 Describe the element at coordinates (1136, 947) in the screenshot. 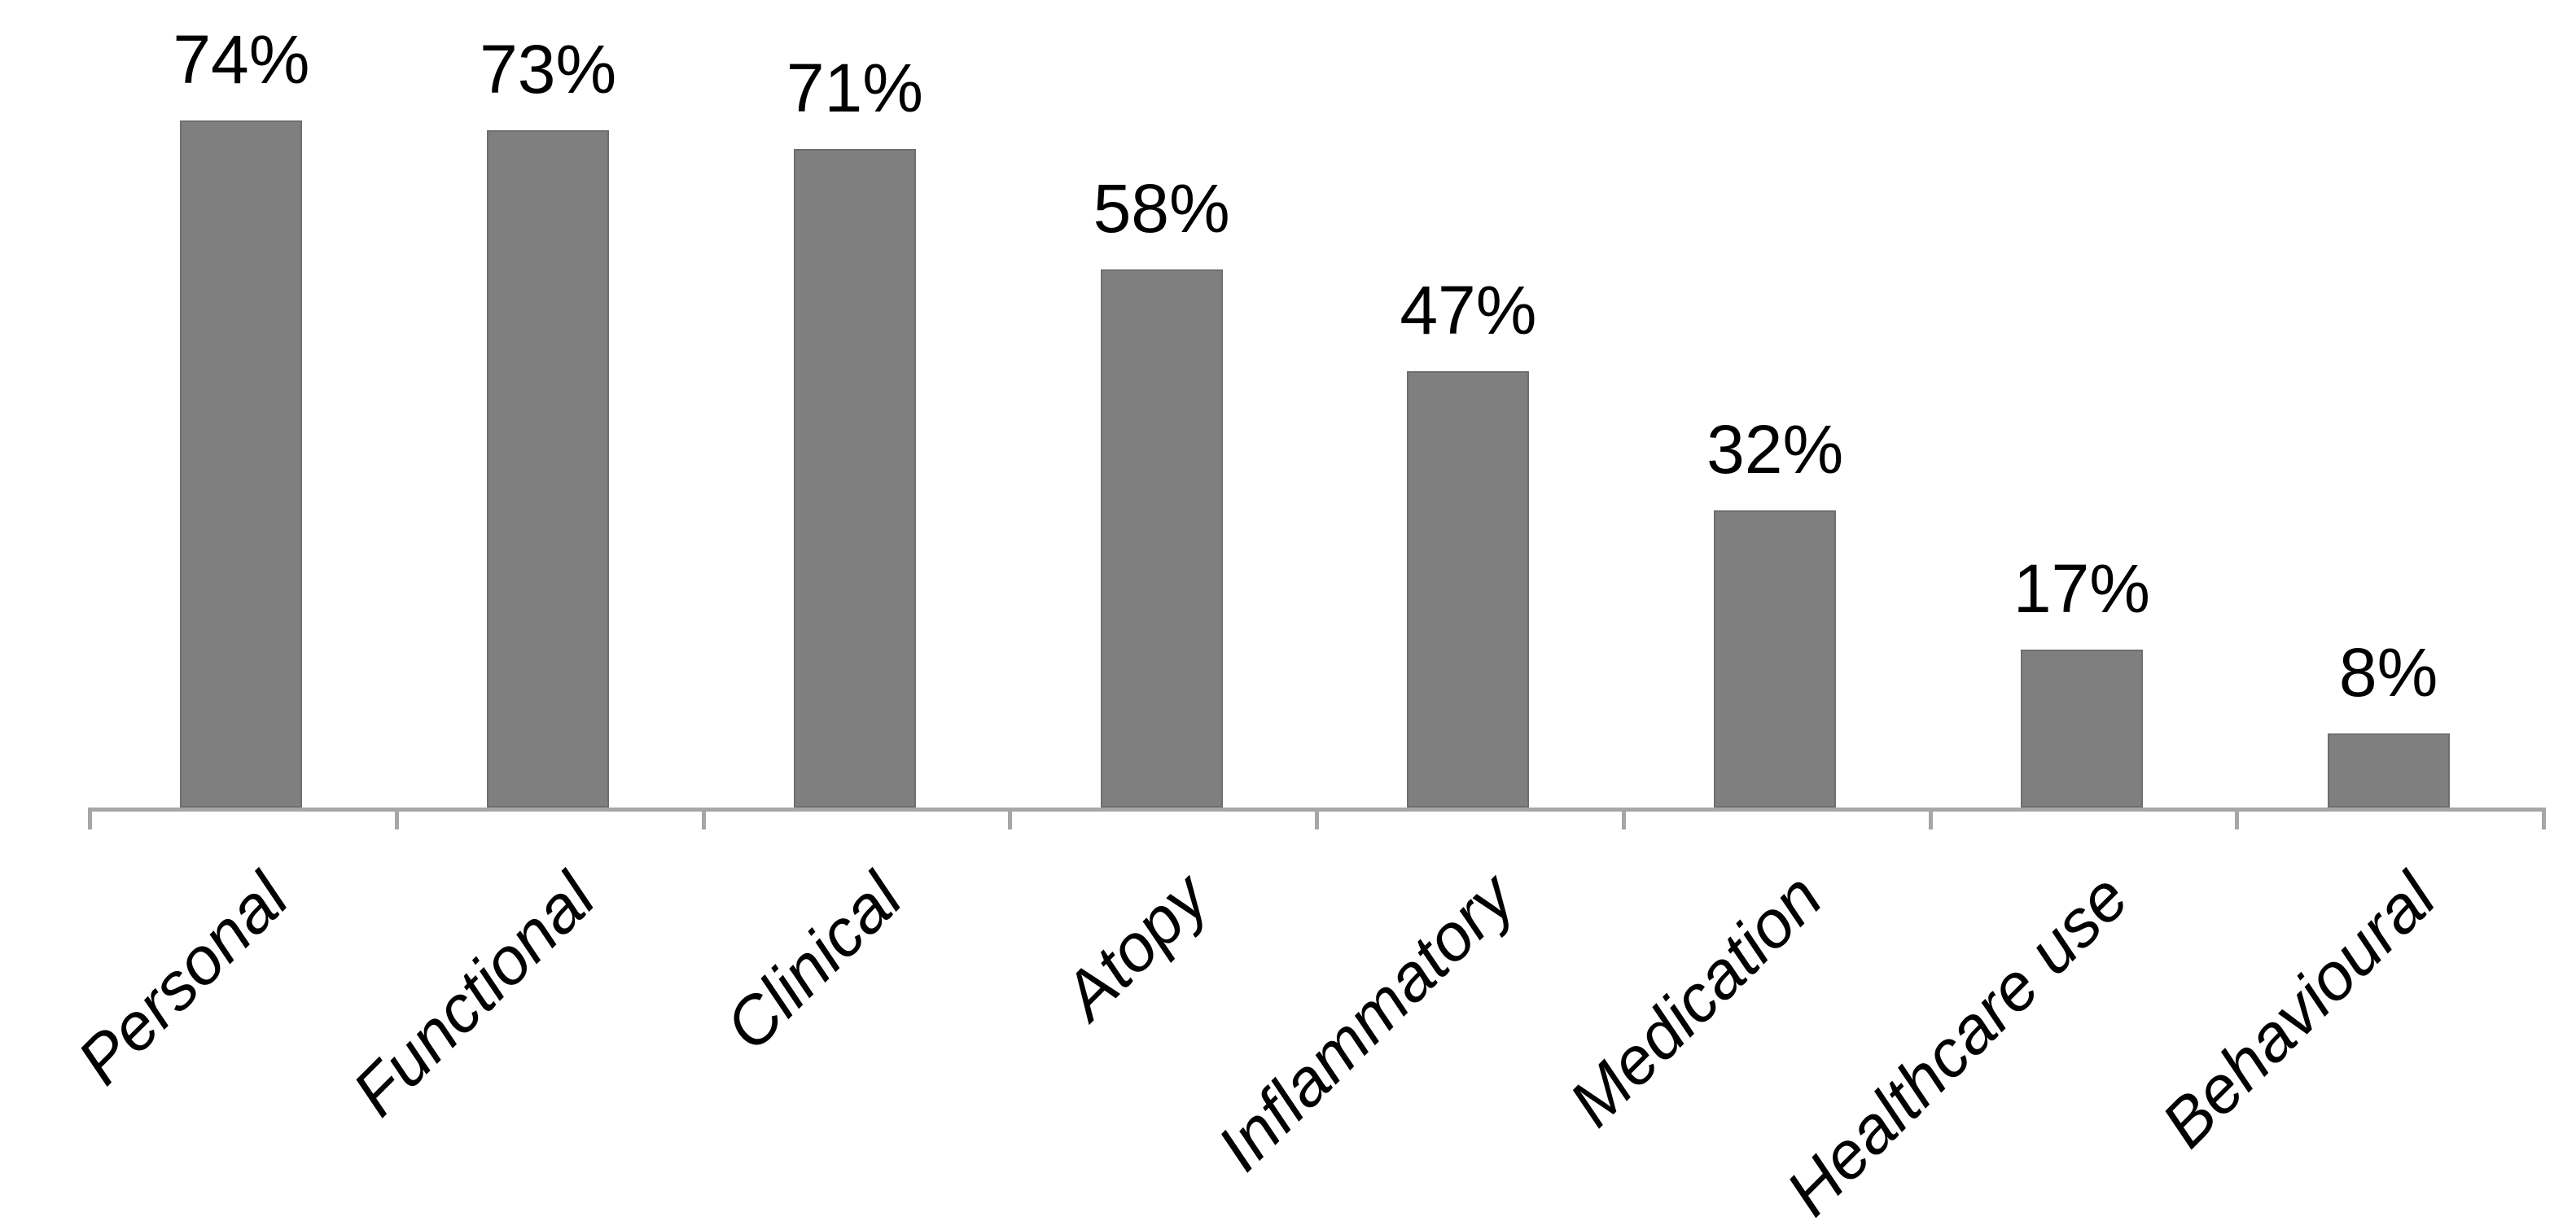

I see `category-label-atopy: Atopy` at that location.